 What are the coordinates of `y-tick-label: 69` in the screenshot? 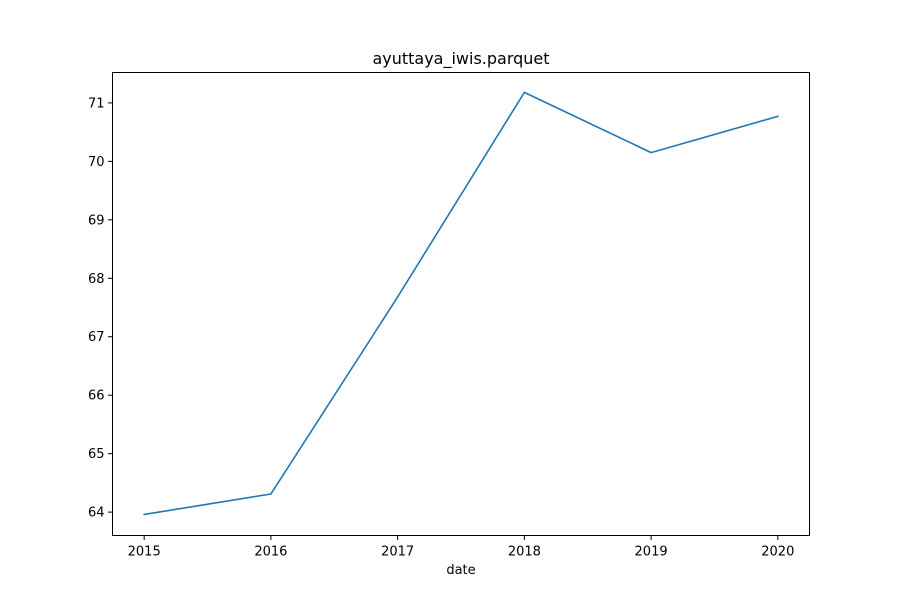 It's located at (96, 220).